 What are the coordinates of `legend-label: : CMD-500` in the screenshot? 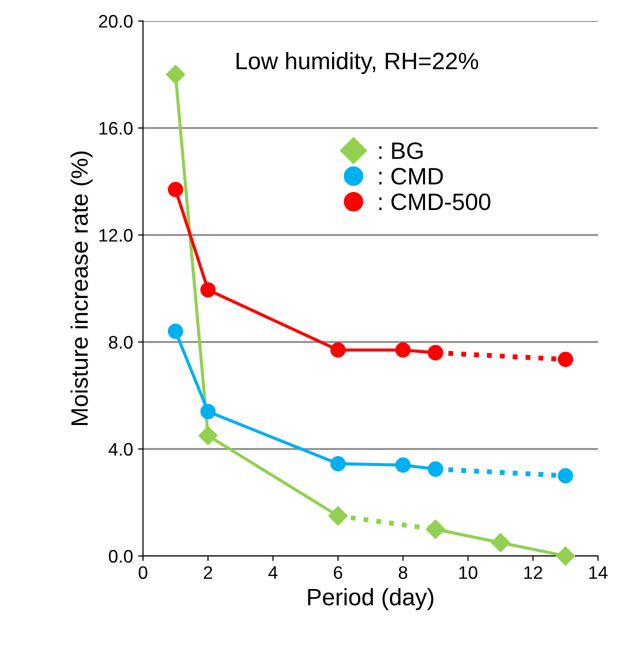 It's located at (434, 201).